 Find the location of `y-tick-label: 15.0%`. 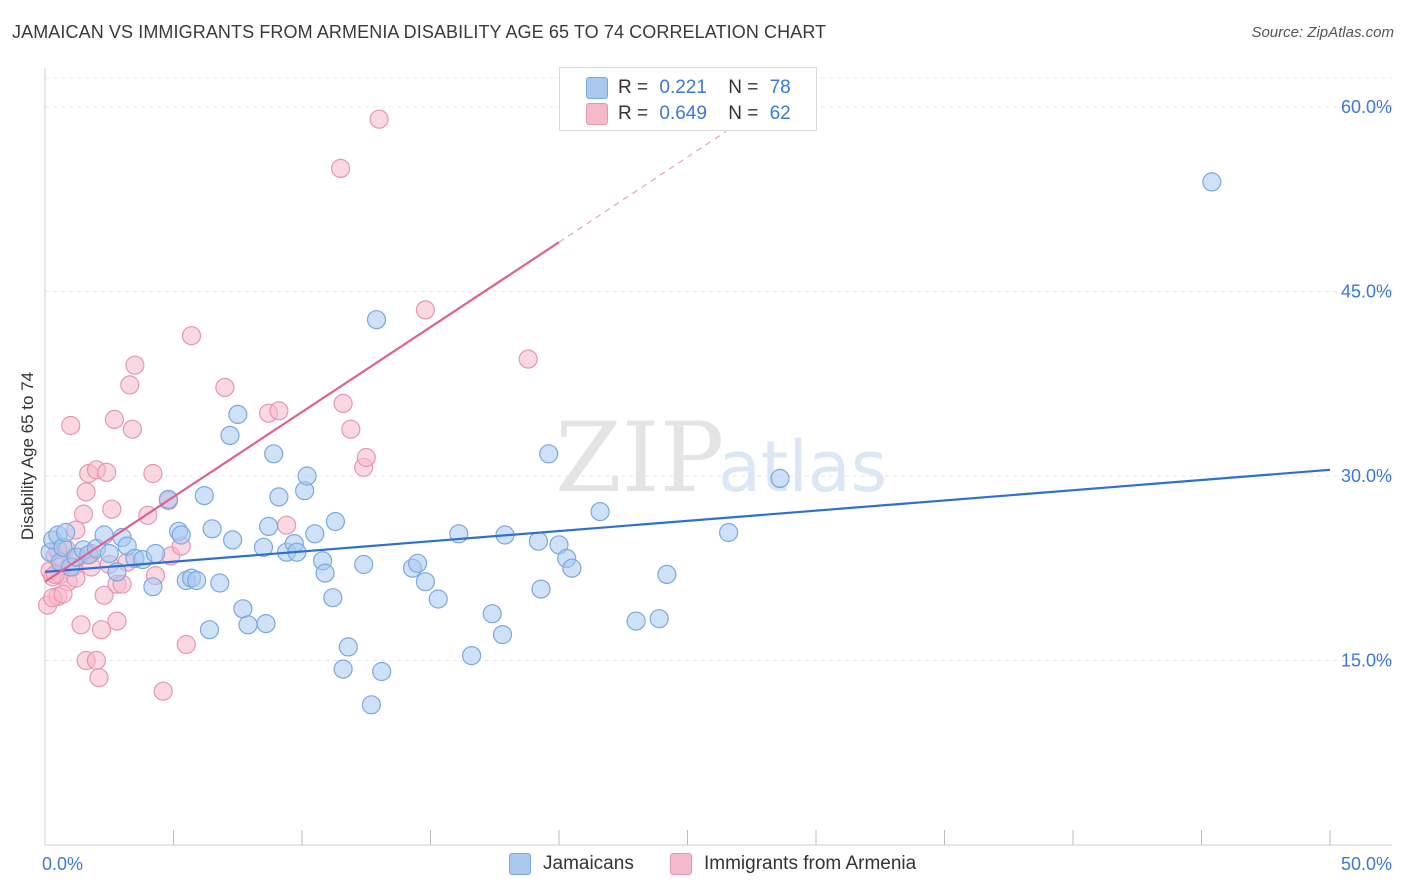

y-tick-label: 15.0% is located at coordinates (1366, 660).